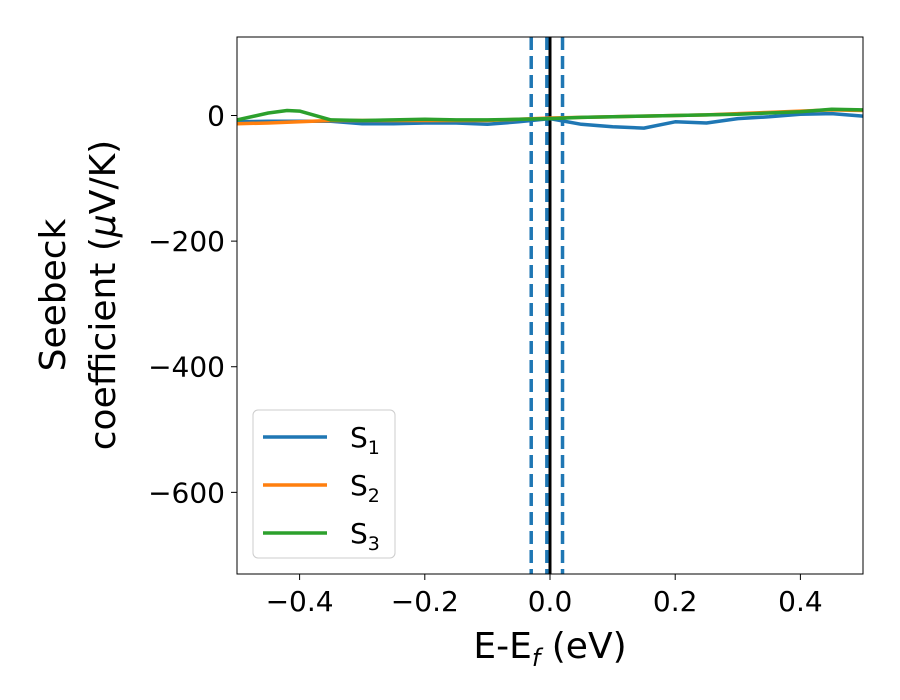  Describe the element at coordinates (365, 488) in the screenshot. I see `legend-label-2: S2` at that location.